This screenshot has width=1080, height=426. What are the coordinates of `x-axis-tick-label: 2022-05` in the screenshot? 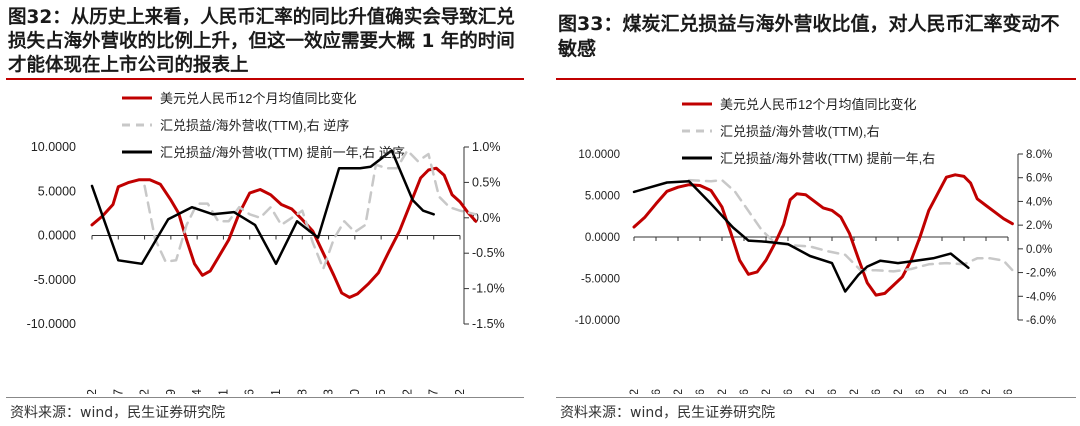 It's located at (381, 391).